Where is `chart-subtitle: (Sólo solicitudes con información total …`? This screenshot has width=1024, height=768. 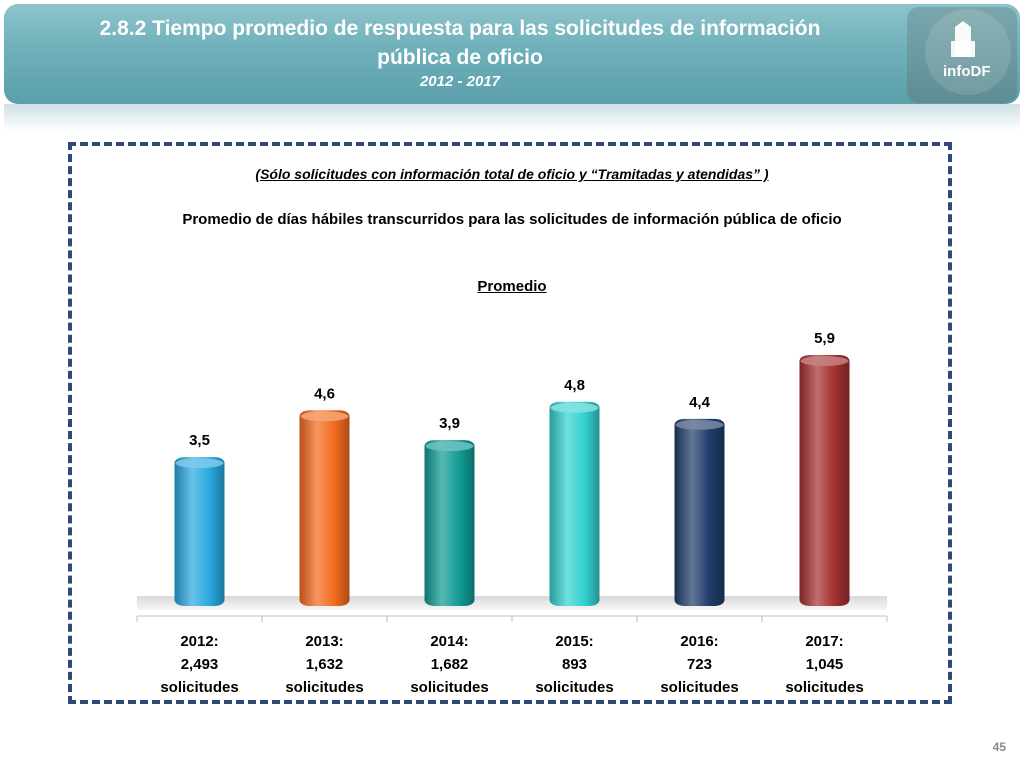 chart-subtitle: (Sólo solicitudes con información total … is located at coordinates (512, 174).